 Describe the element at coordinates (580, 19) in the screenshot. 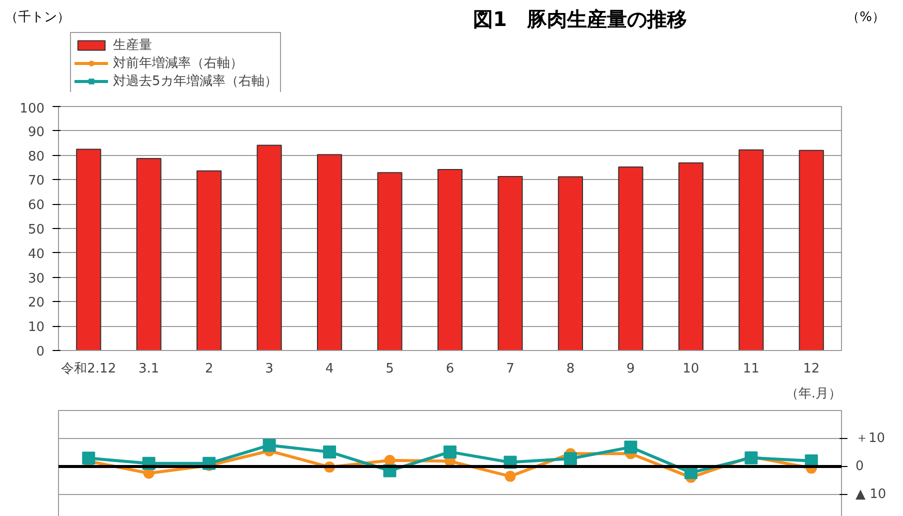

I see `chart-title: 図1 豚肉生産量の推移` at that location.